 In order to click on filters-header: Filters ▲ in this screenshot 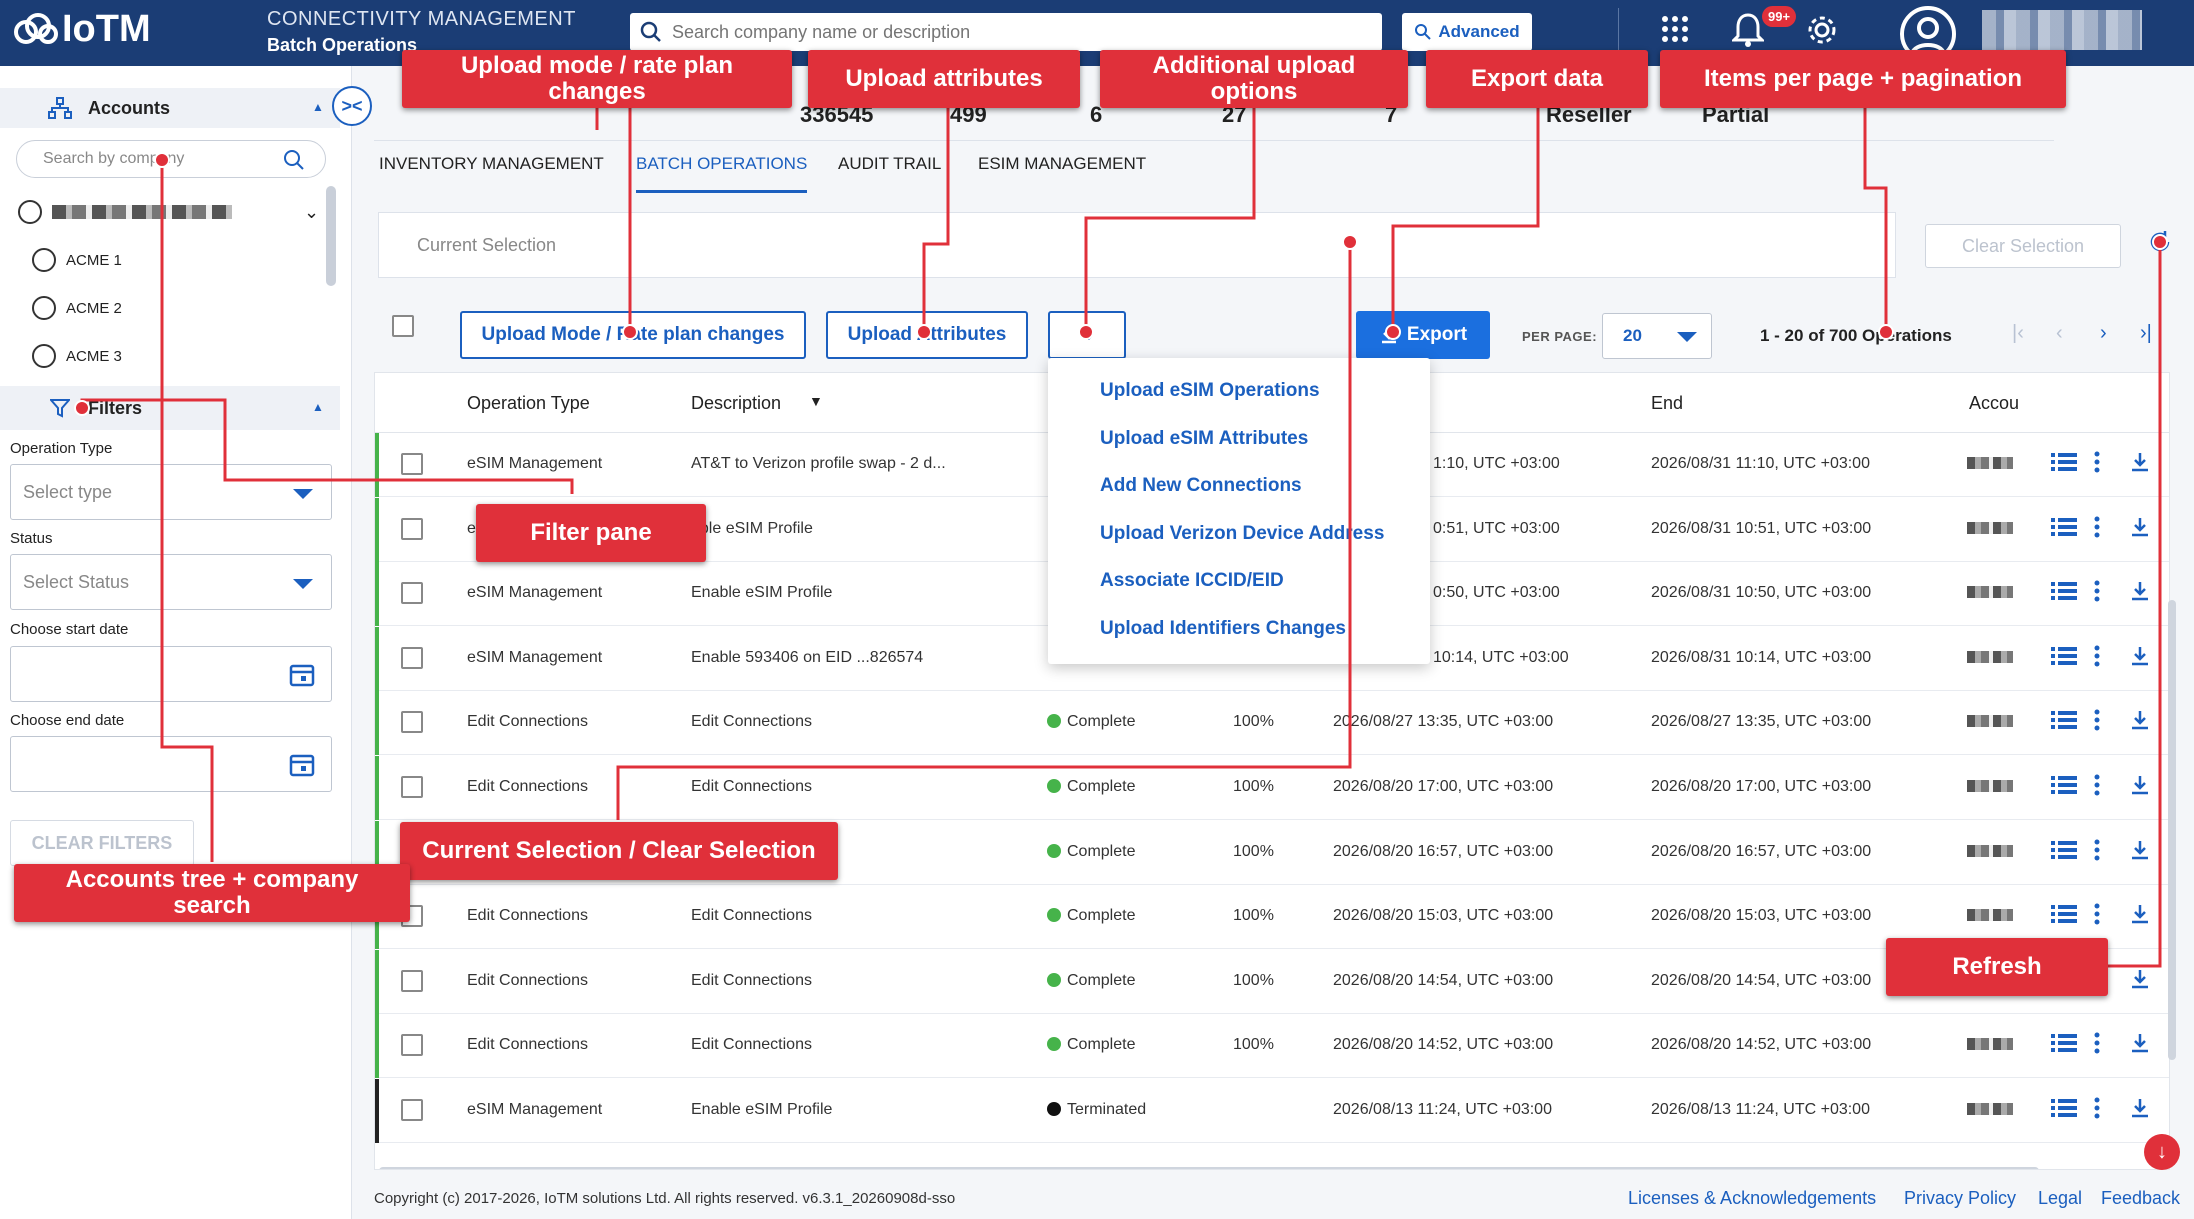, I will do `click(170, 408)`.